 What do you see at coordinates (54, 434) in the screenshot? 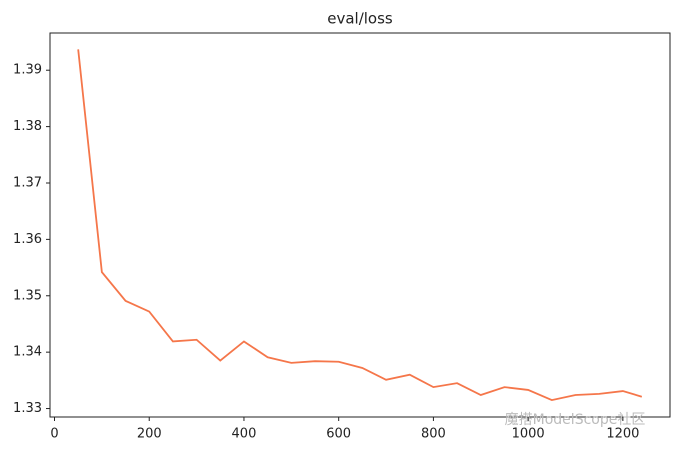
I see `x-tick-label: 0` at bounding box center [54, 434].